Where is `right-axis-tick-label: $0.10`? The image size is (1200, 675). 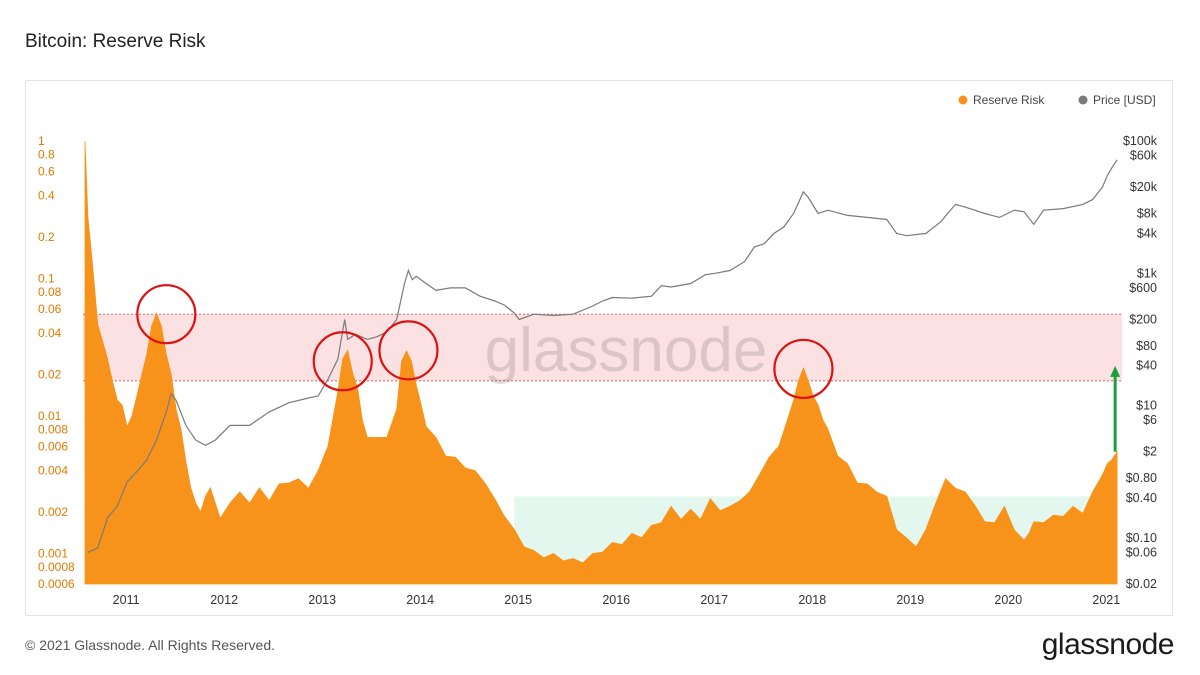 right-axis-tick-label: $0.10 is located at coordinates (1141, 538).